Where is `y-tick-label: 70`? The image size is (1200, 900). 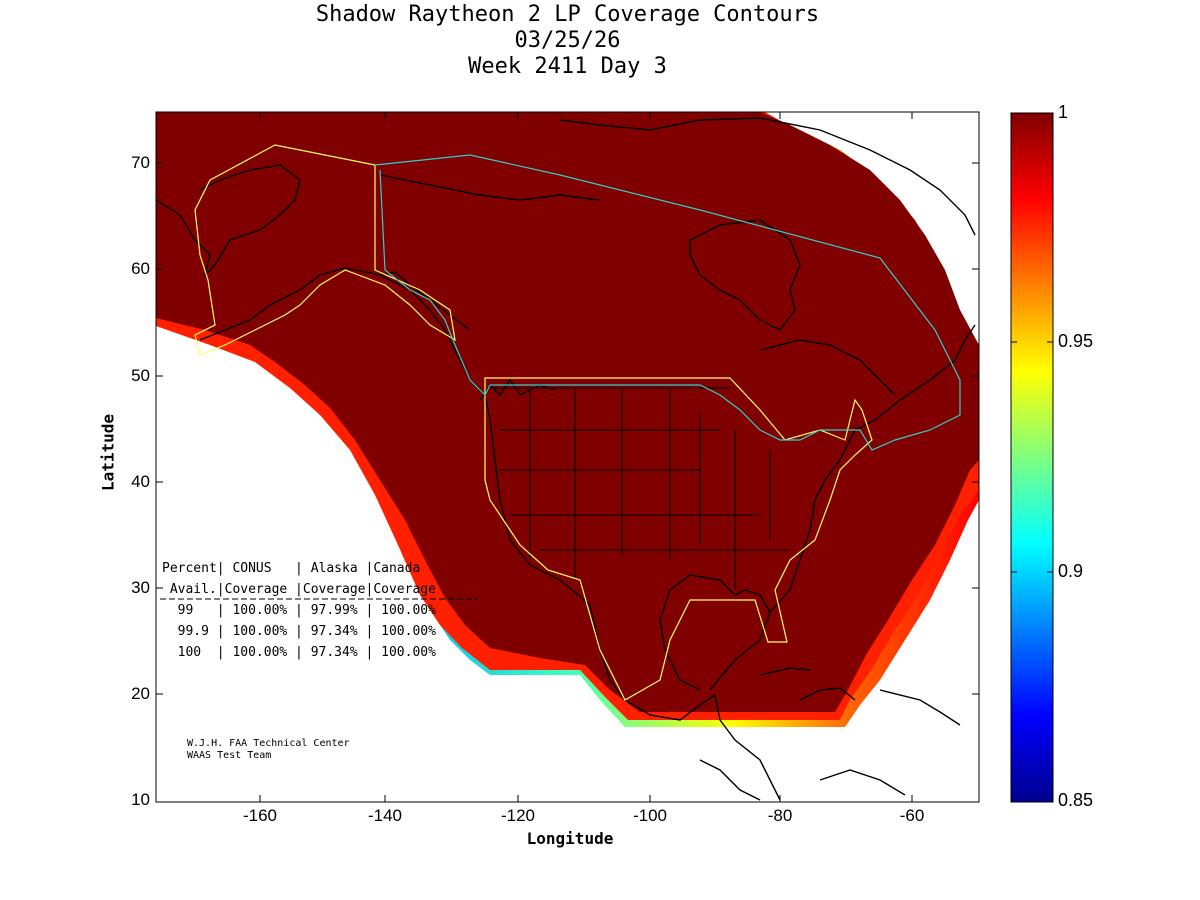
y-tick-label: 70 is located at coordinates (140, 162).